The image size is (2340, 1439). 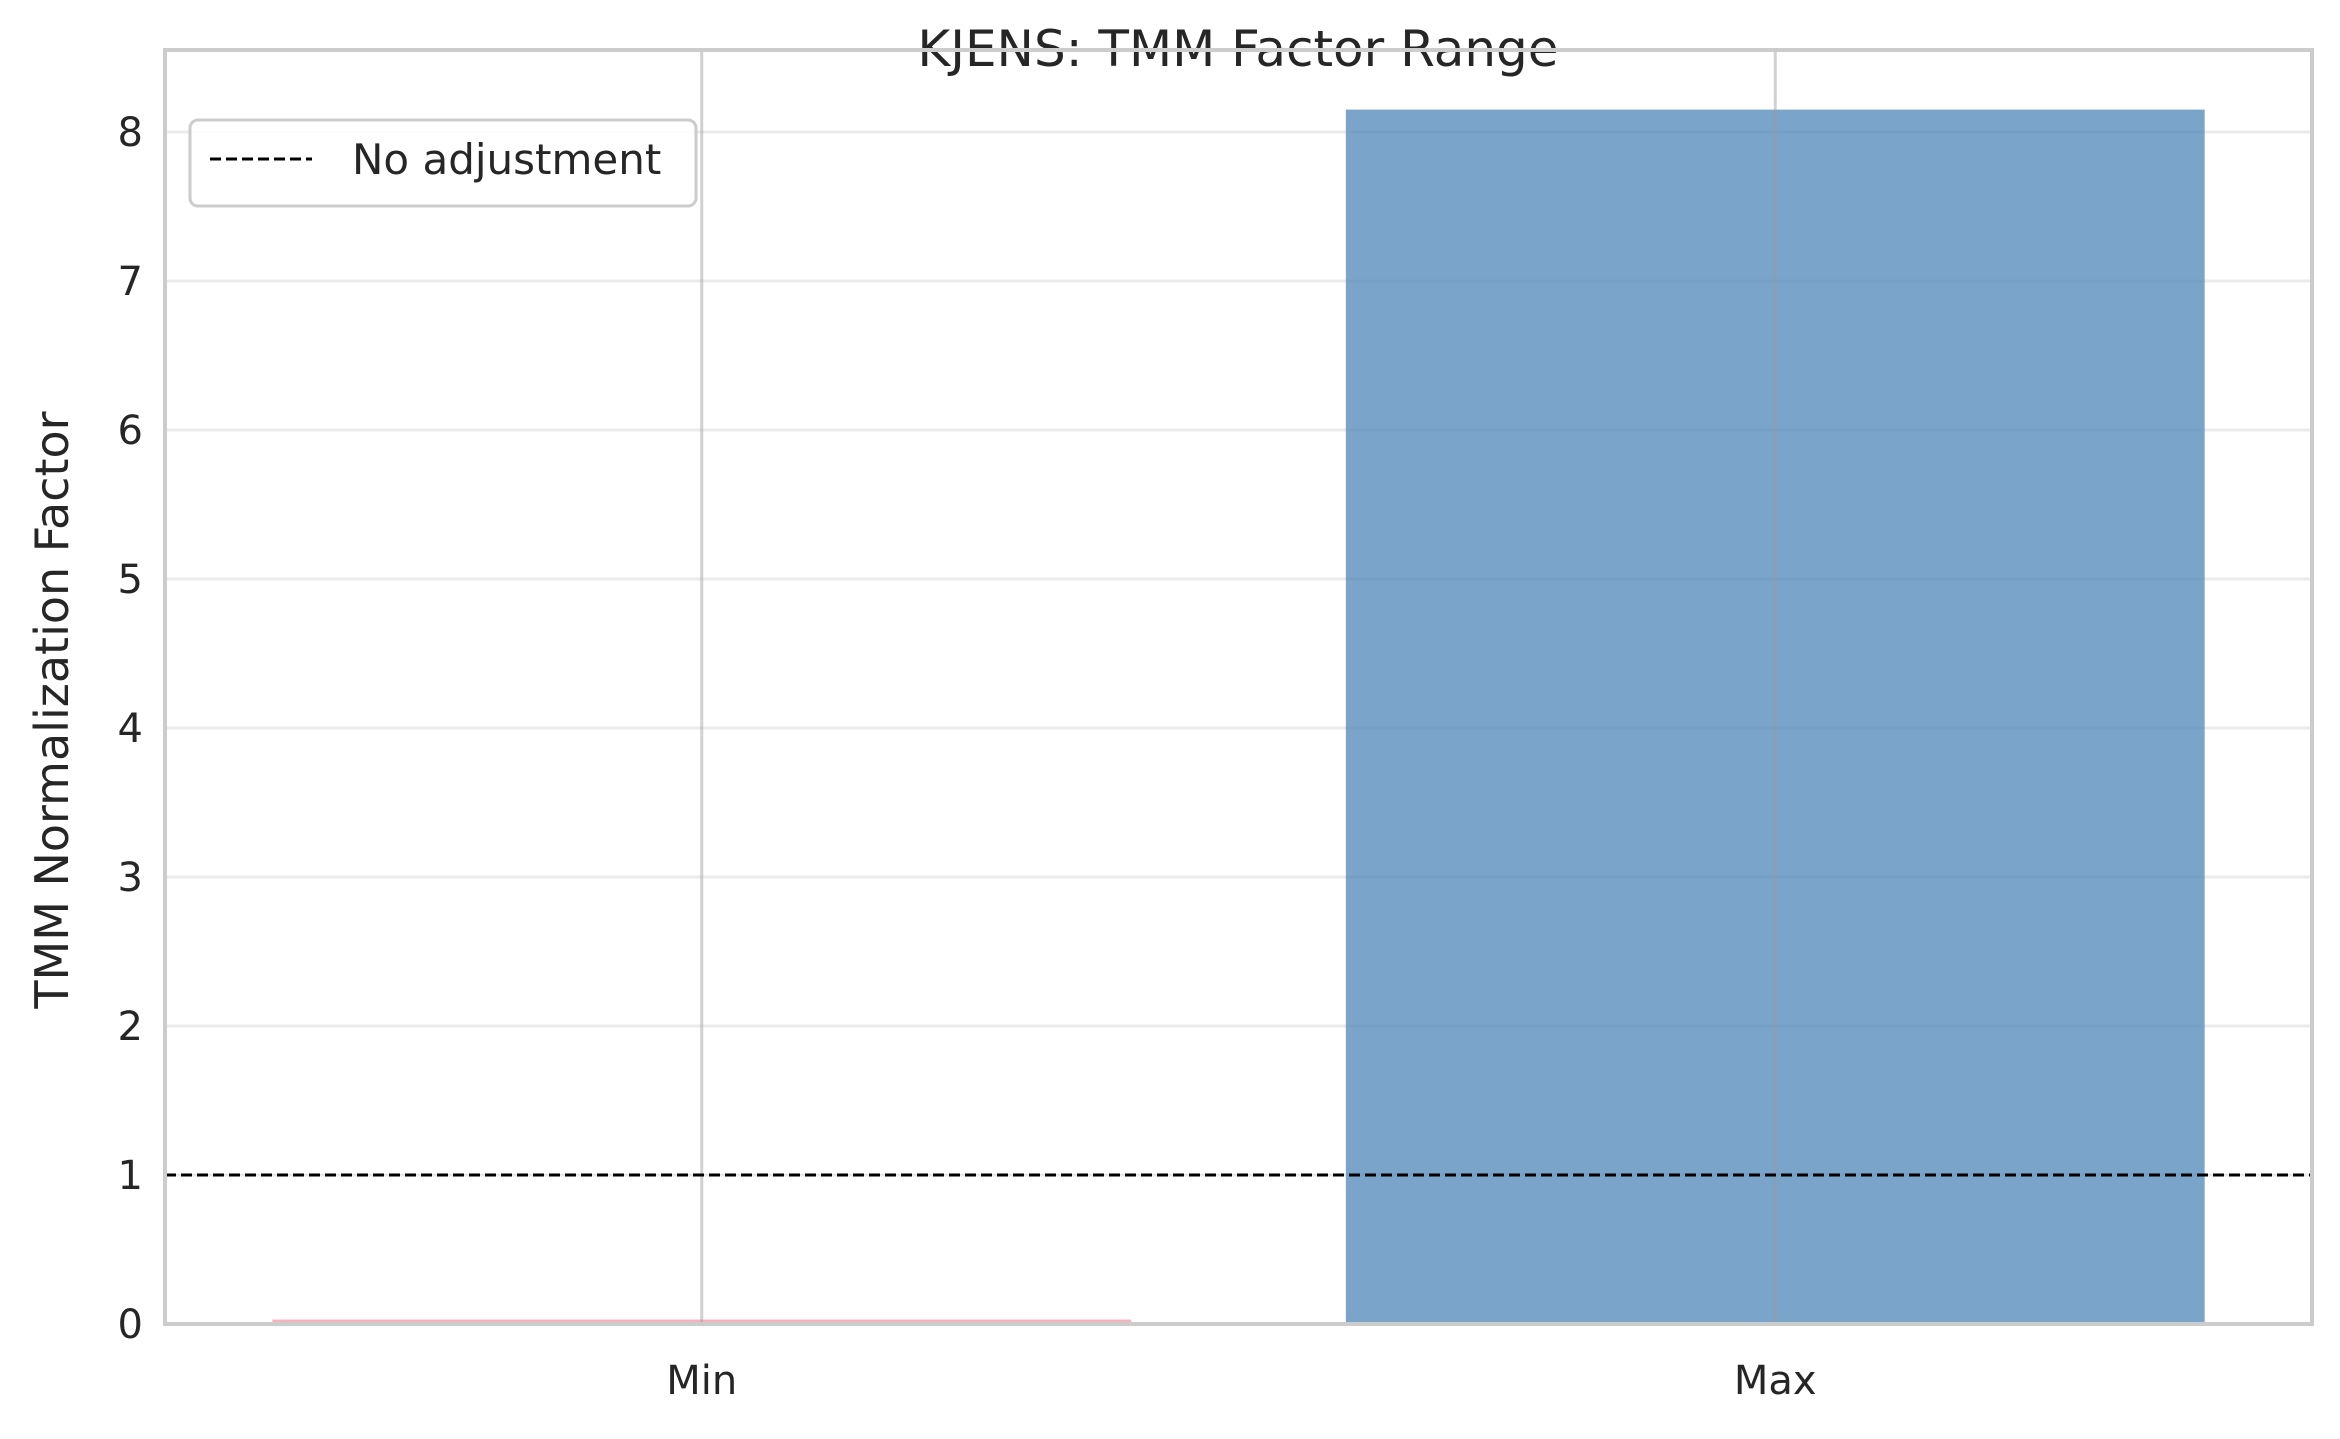 I want to click on y-tick-label: 6, so click(x=130, y=431).